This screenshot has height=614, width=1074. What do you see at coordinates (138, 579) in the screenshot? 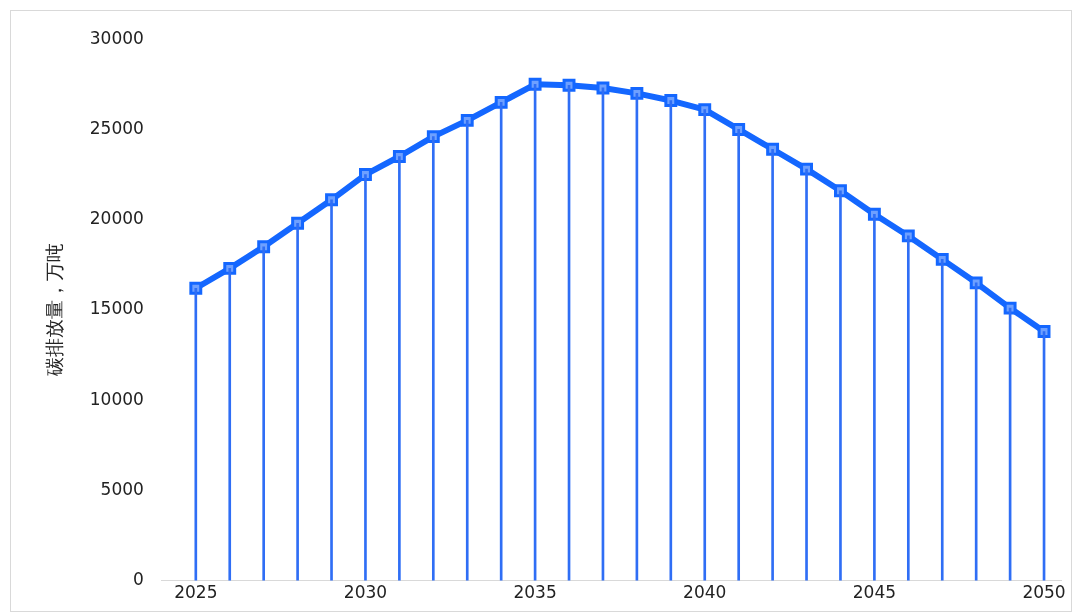
I see `y-tick-label: 0` at bounding box center [138, 579].